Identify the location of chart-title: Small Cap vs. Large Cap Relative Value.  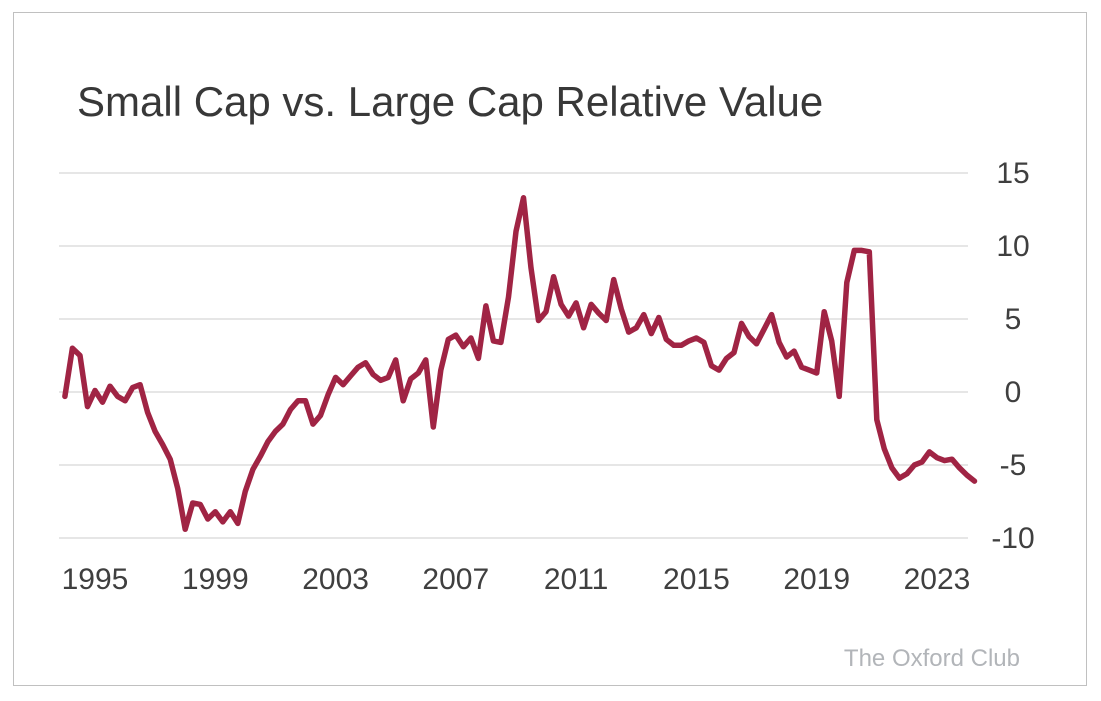
(450, 101).